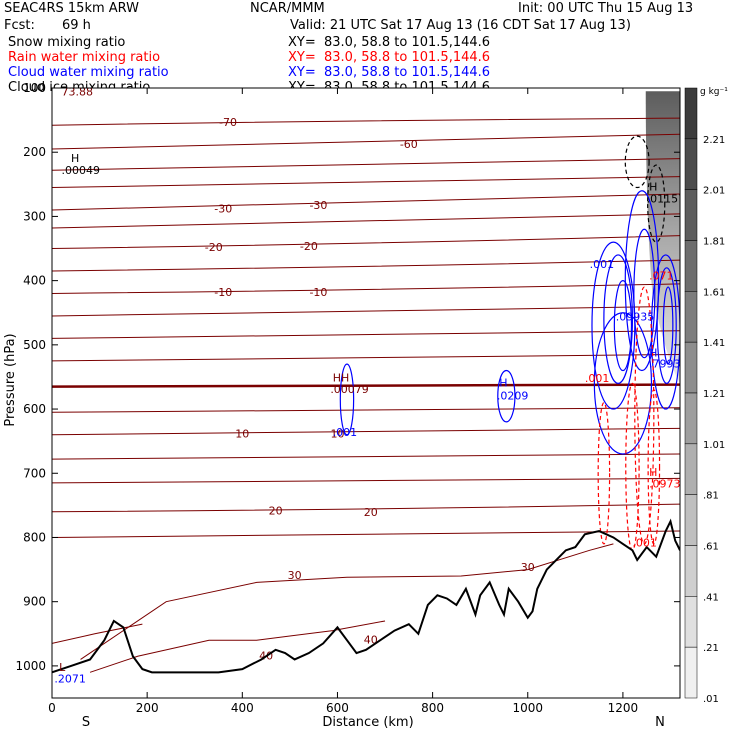 The height and width of the screenshot is (740, 740). Describe the element at coordinates (242, 433) in the screenshot. I see `isotherm-label: 10` at that location.